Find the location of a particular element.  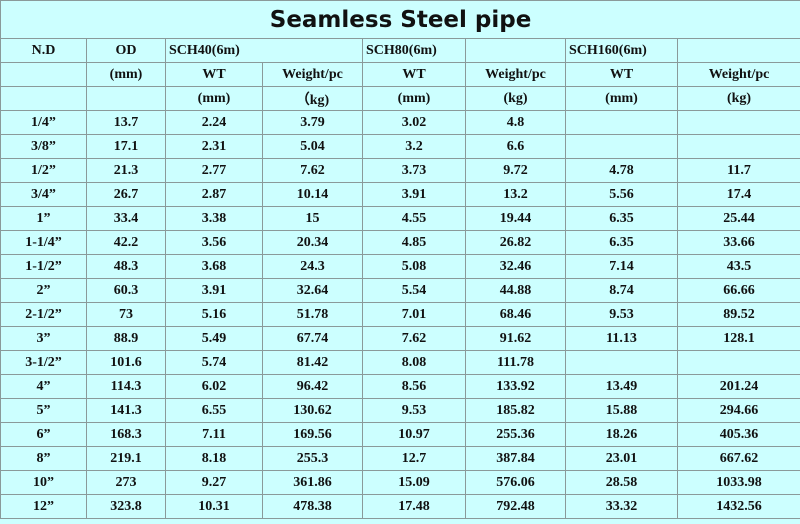

cell: 10.14 is located at coordinates (312, 194).